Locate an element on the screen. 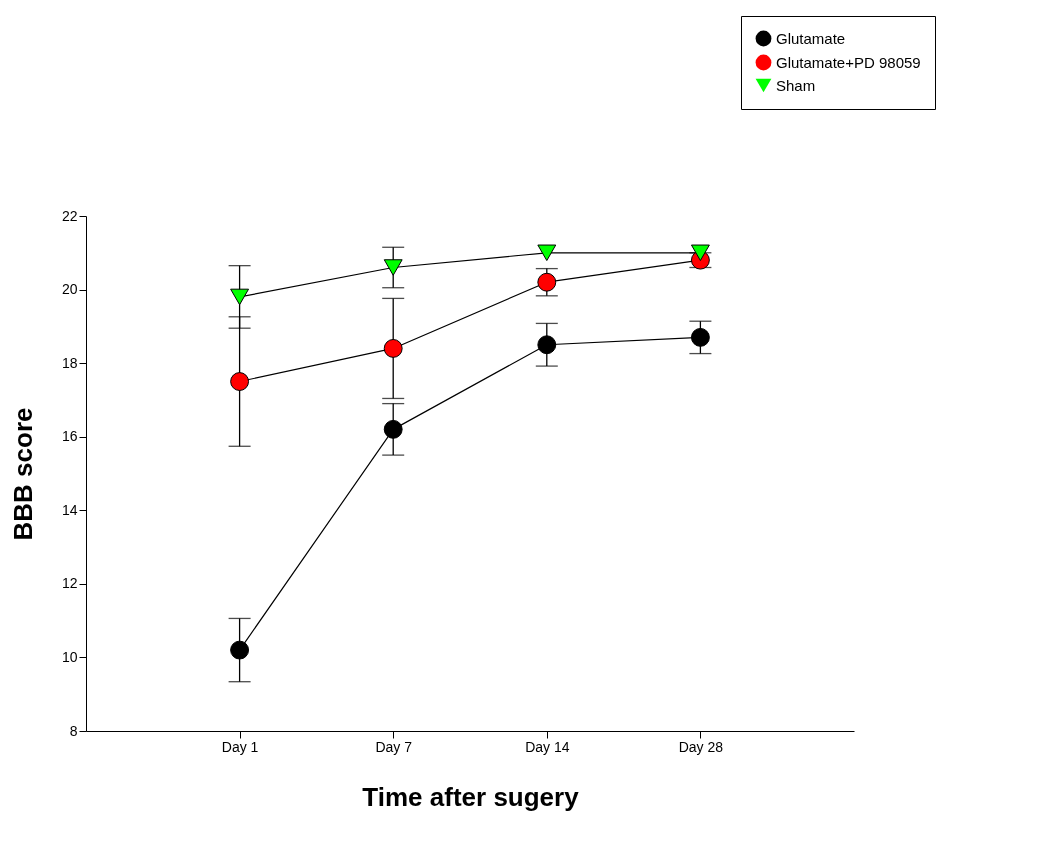 The width and height of the screenshot is (1040, 850). y-tick-label: 18 is located at coordinates (69, 362).